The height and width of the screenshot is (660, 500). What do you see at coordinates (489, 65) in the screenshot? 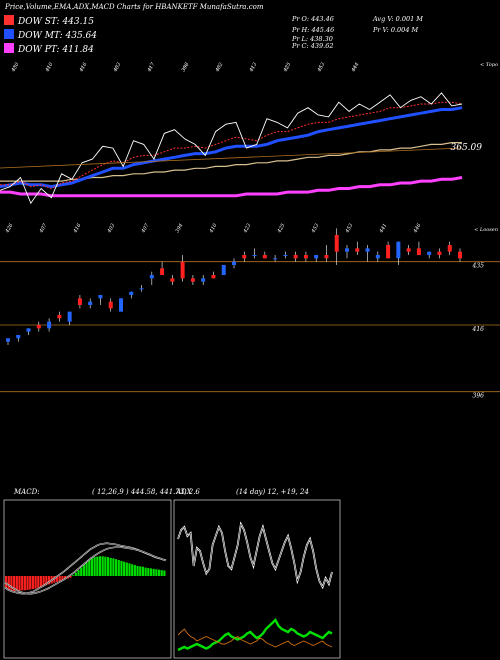
I see `ema-corner-label: < Topo` at bounding box center [489, 65].